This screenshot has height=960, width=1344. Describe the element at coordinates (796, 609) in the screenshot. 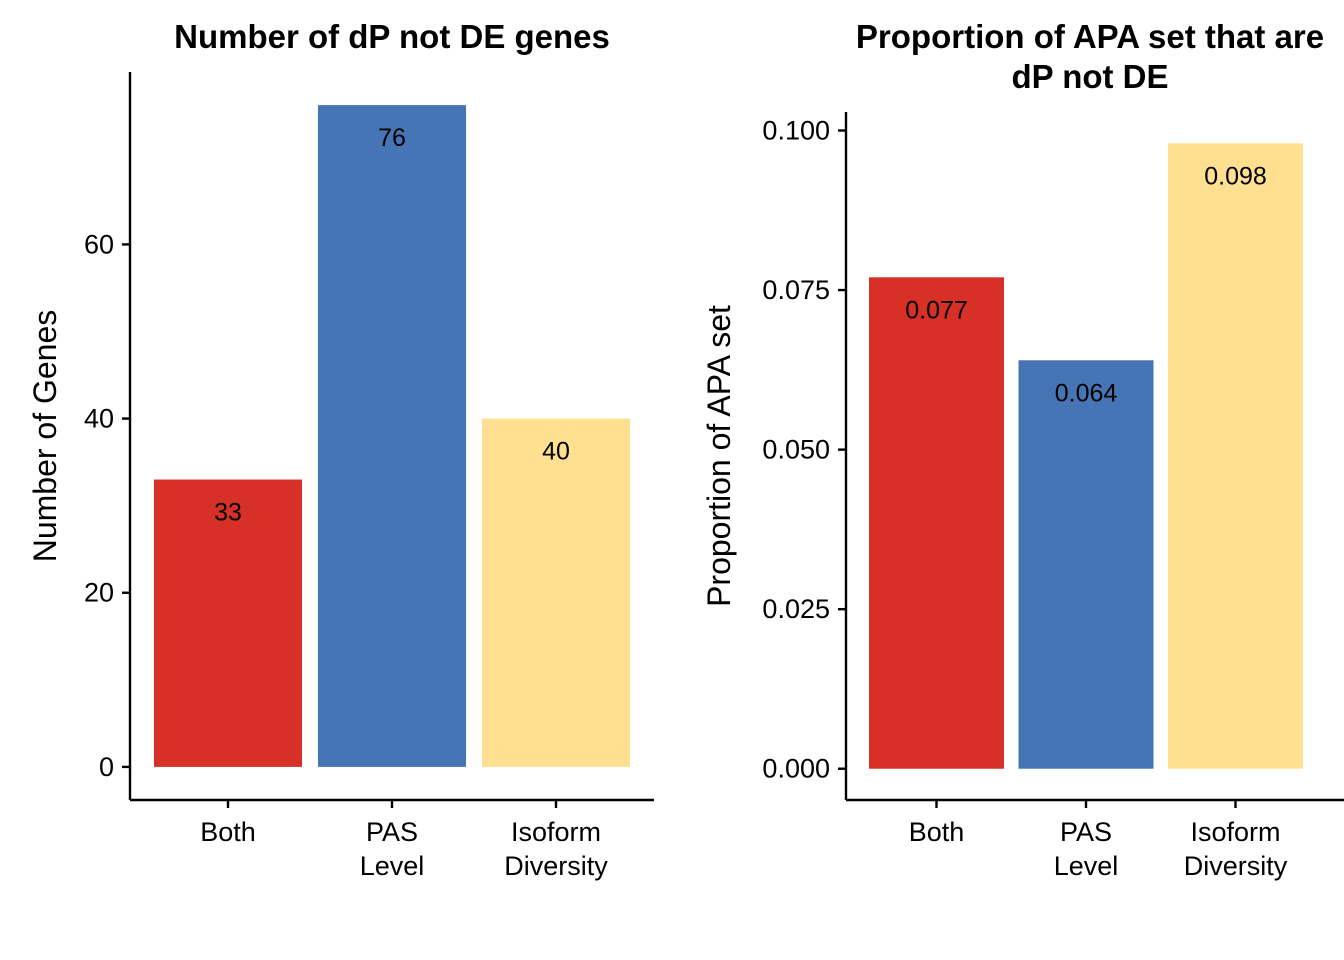

I see `y-tick-label: 0.025` at that location.